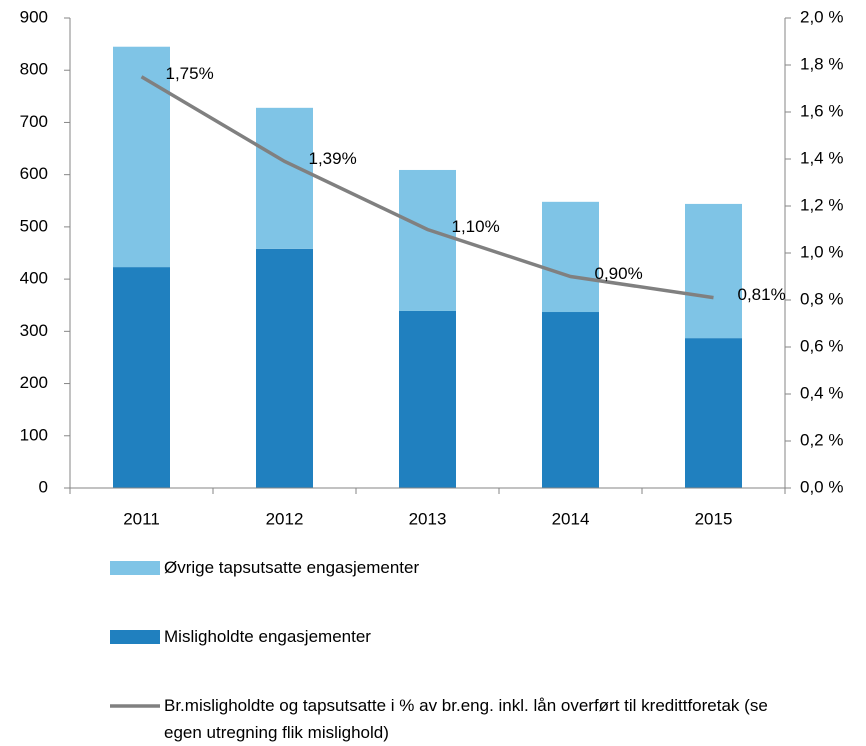 This screenshot has width=866, height=746. I want to click on data-label: 0,90%, so click(619, 273).